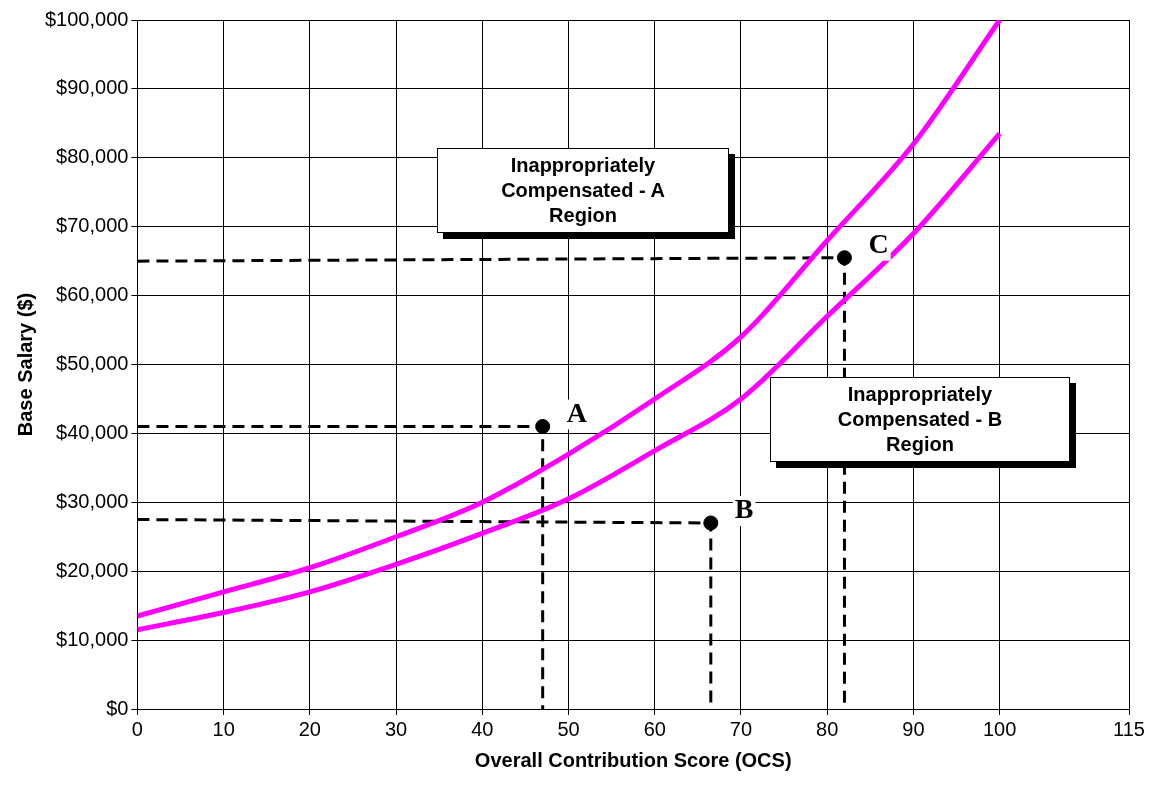 This screenshot has height=787, width=1151. What do you see at coordinates (223, 728) in the screenshot?
I see `x-tick-label: 10` at bounding box center [223, 728].